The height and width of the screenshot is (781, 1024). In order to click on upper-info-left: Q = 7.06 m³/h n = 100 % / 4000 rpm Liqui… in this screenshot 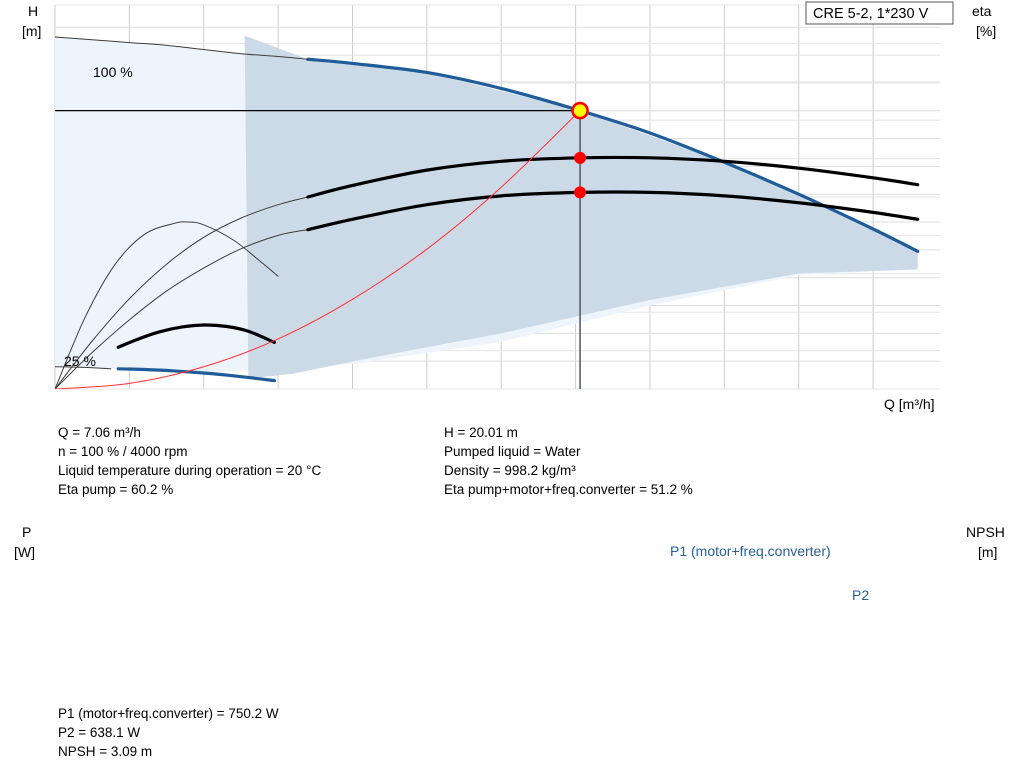, I will do `click(189, 461)`.